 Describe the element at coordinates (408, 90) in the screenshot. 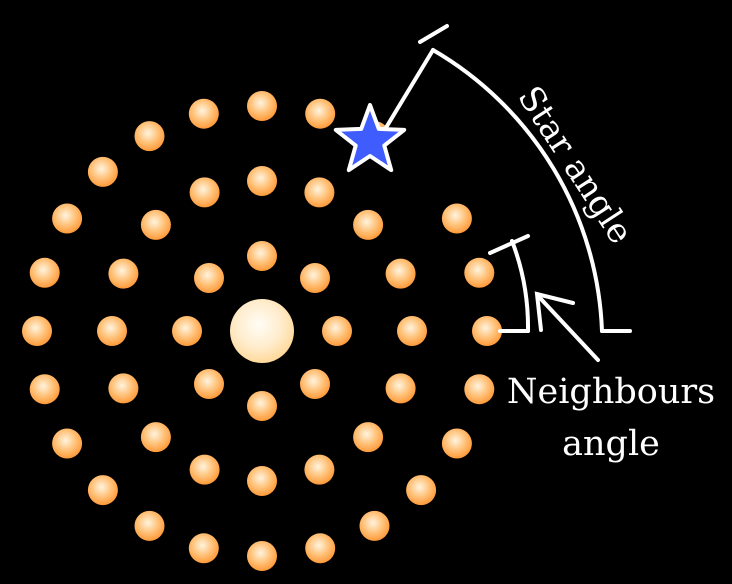

I see `star-angle-pointer-line` at that location.